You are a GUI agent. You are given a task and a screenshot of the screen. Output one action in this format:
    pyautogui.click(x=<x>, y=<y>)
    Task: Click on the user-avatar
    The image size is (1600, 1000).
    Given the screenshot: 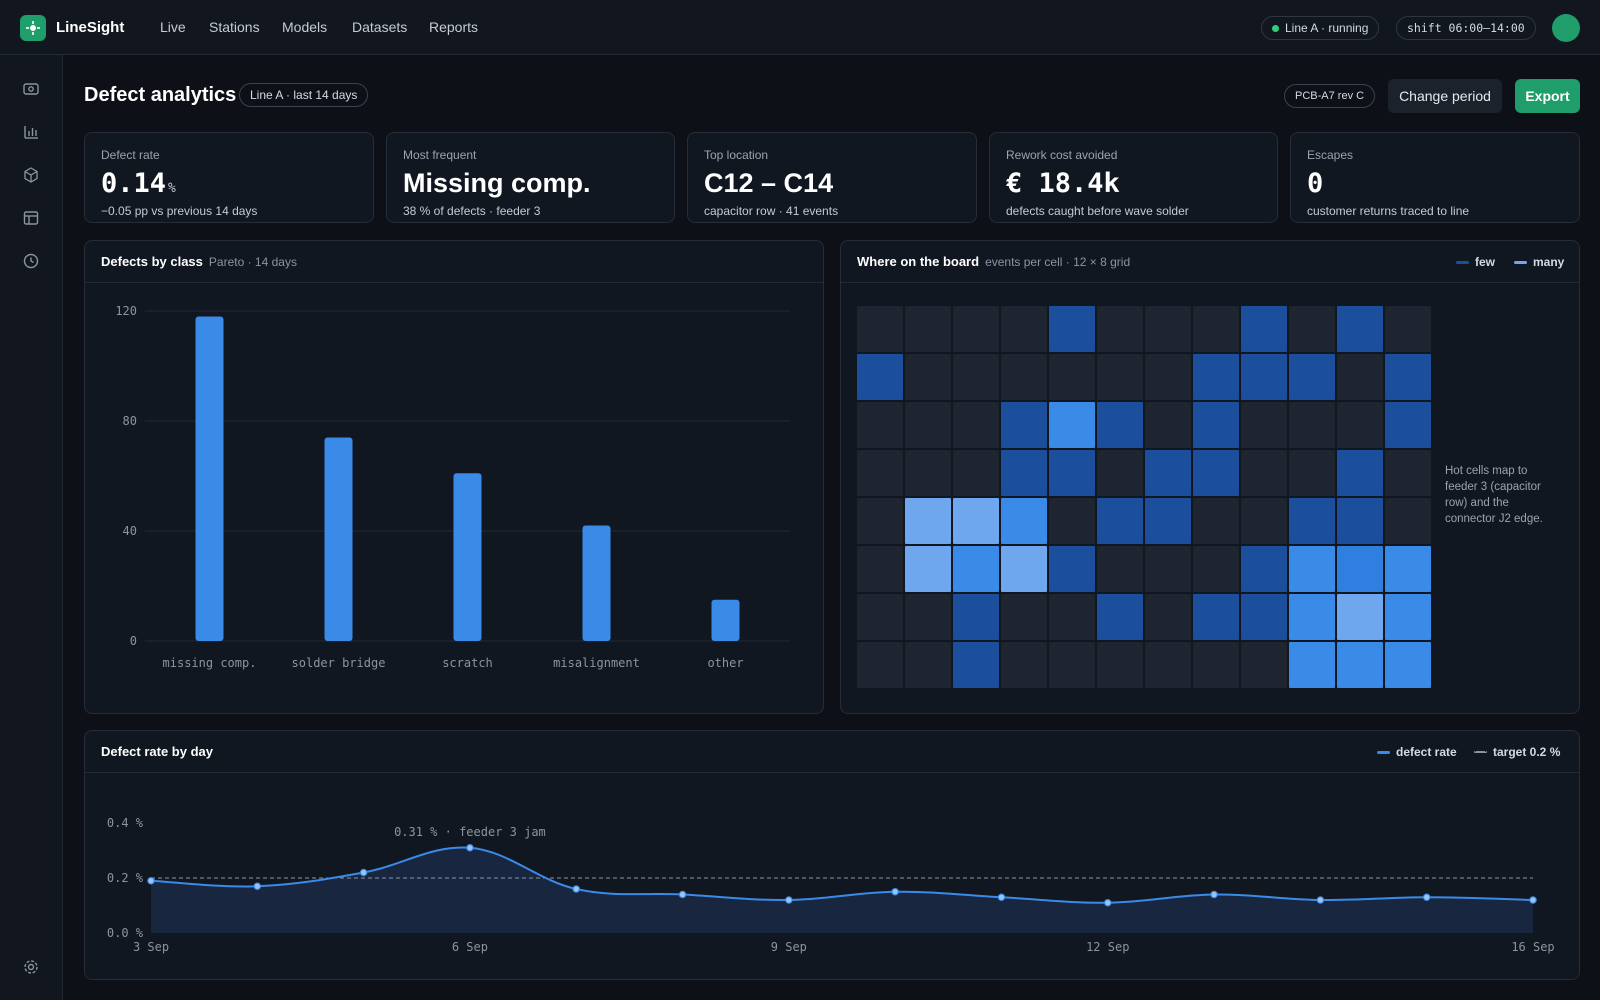 What is the action you would take?
    pyautogui.click(x=1566, y=28)
    